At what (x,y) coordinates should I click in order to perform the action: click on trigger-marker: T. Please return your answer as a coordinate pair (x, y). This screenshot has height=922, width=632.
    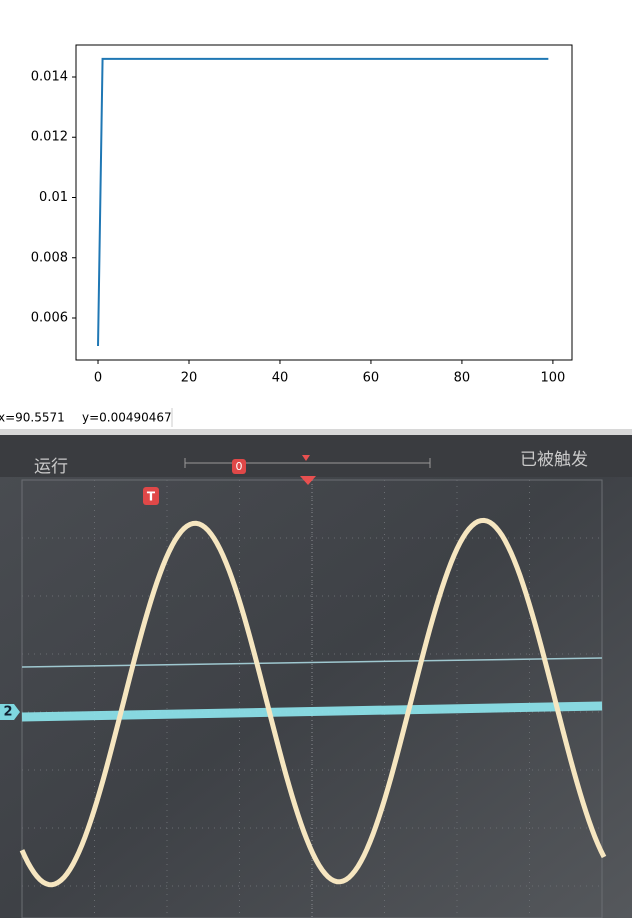
    Looking at the image, I should click on (151, 497).